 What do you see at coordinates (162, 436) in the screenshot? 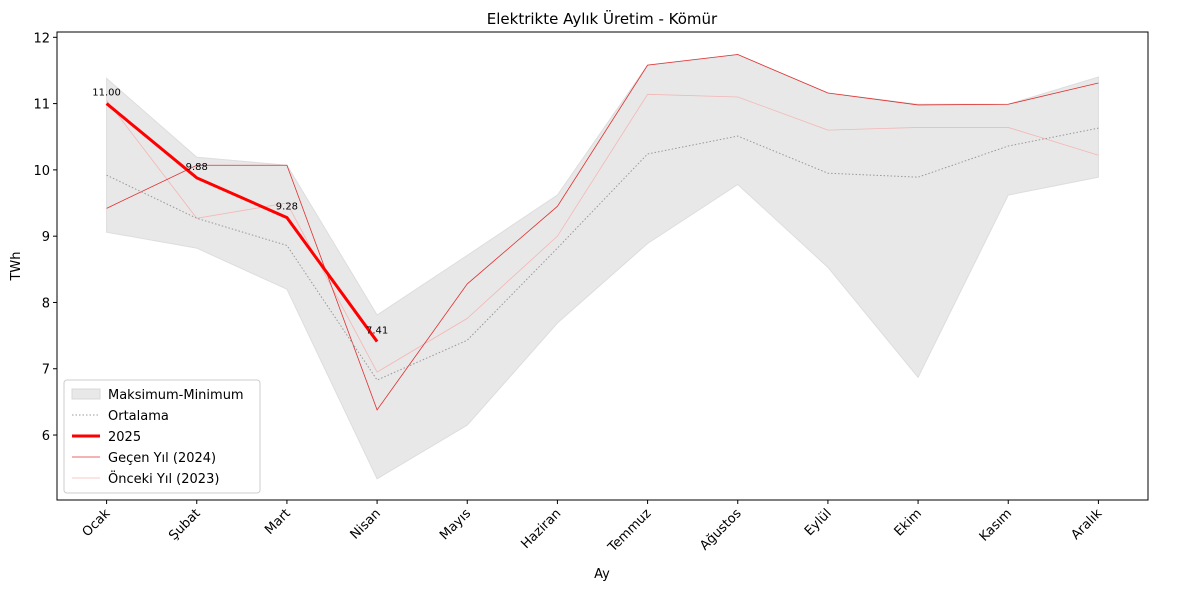
I see `legend-box` at bounding box center [162, 436].